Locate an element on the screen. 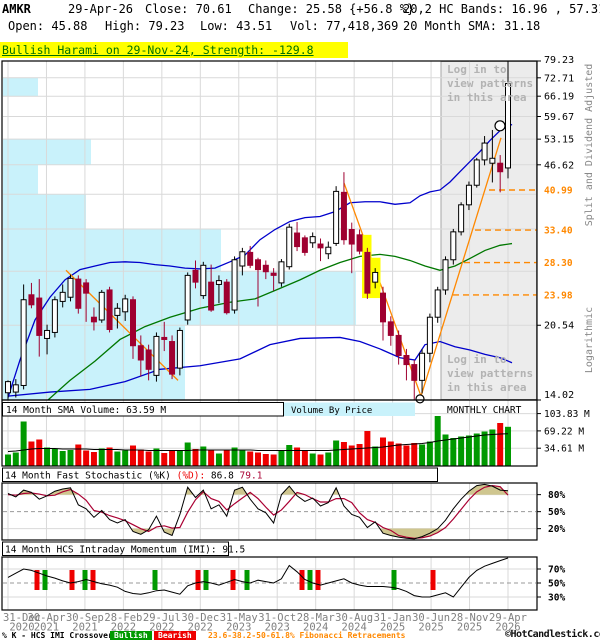  quote-open: Open: 45.88 is located at coordinates (48, 26).